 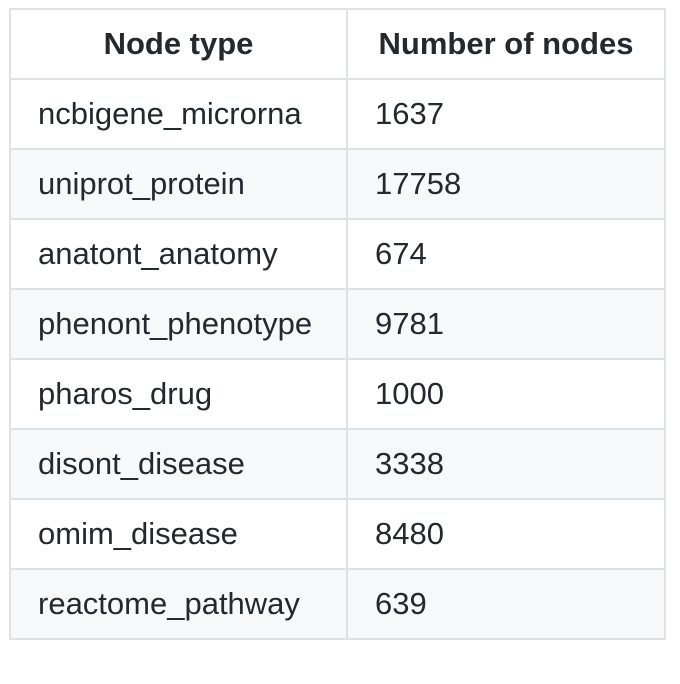 I want to click on table-row: uniprot_protein 17758, so click(x=337, y=184).